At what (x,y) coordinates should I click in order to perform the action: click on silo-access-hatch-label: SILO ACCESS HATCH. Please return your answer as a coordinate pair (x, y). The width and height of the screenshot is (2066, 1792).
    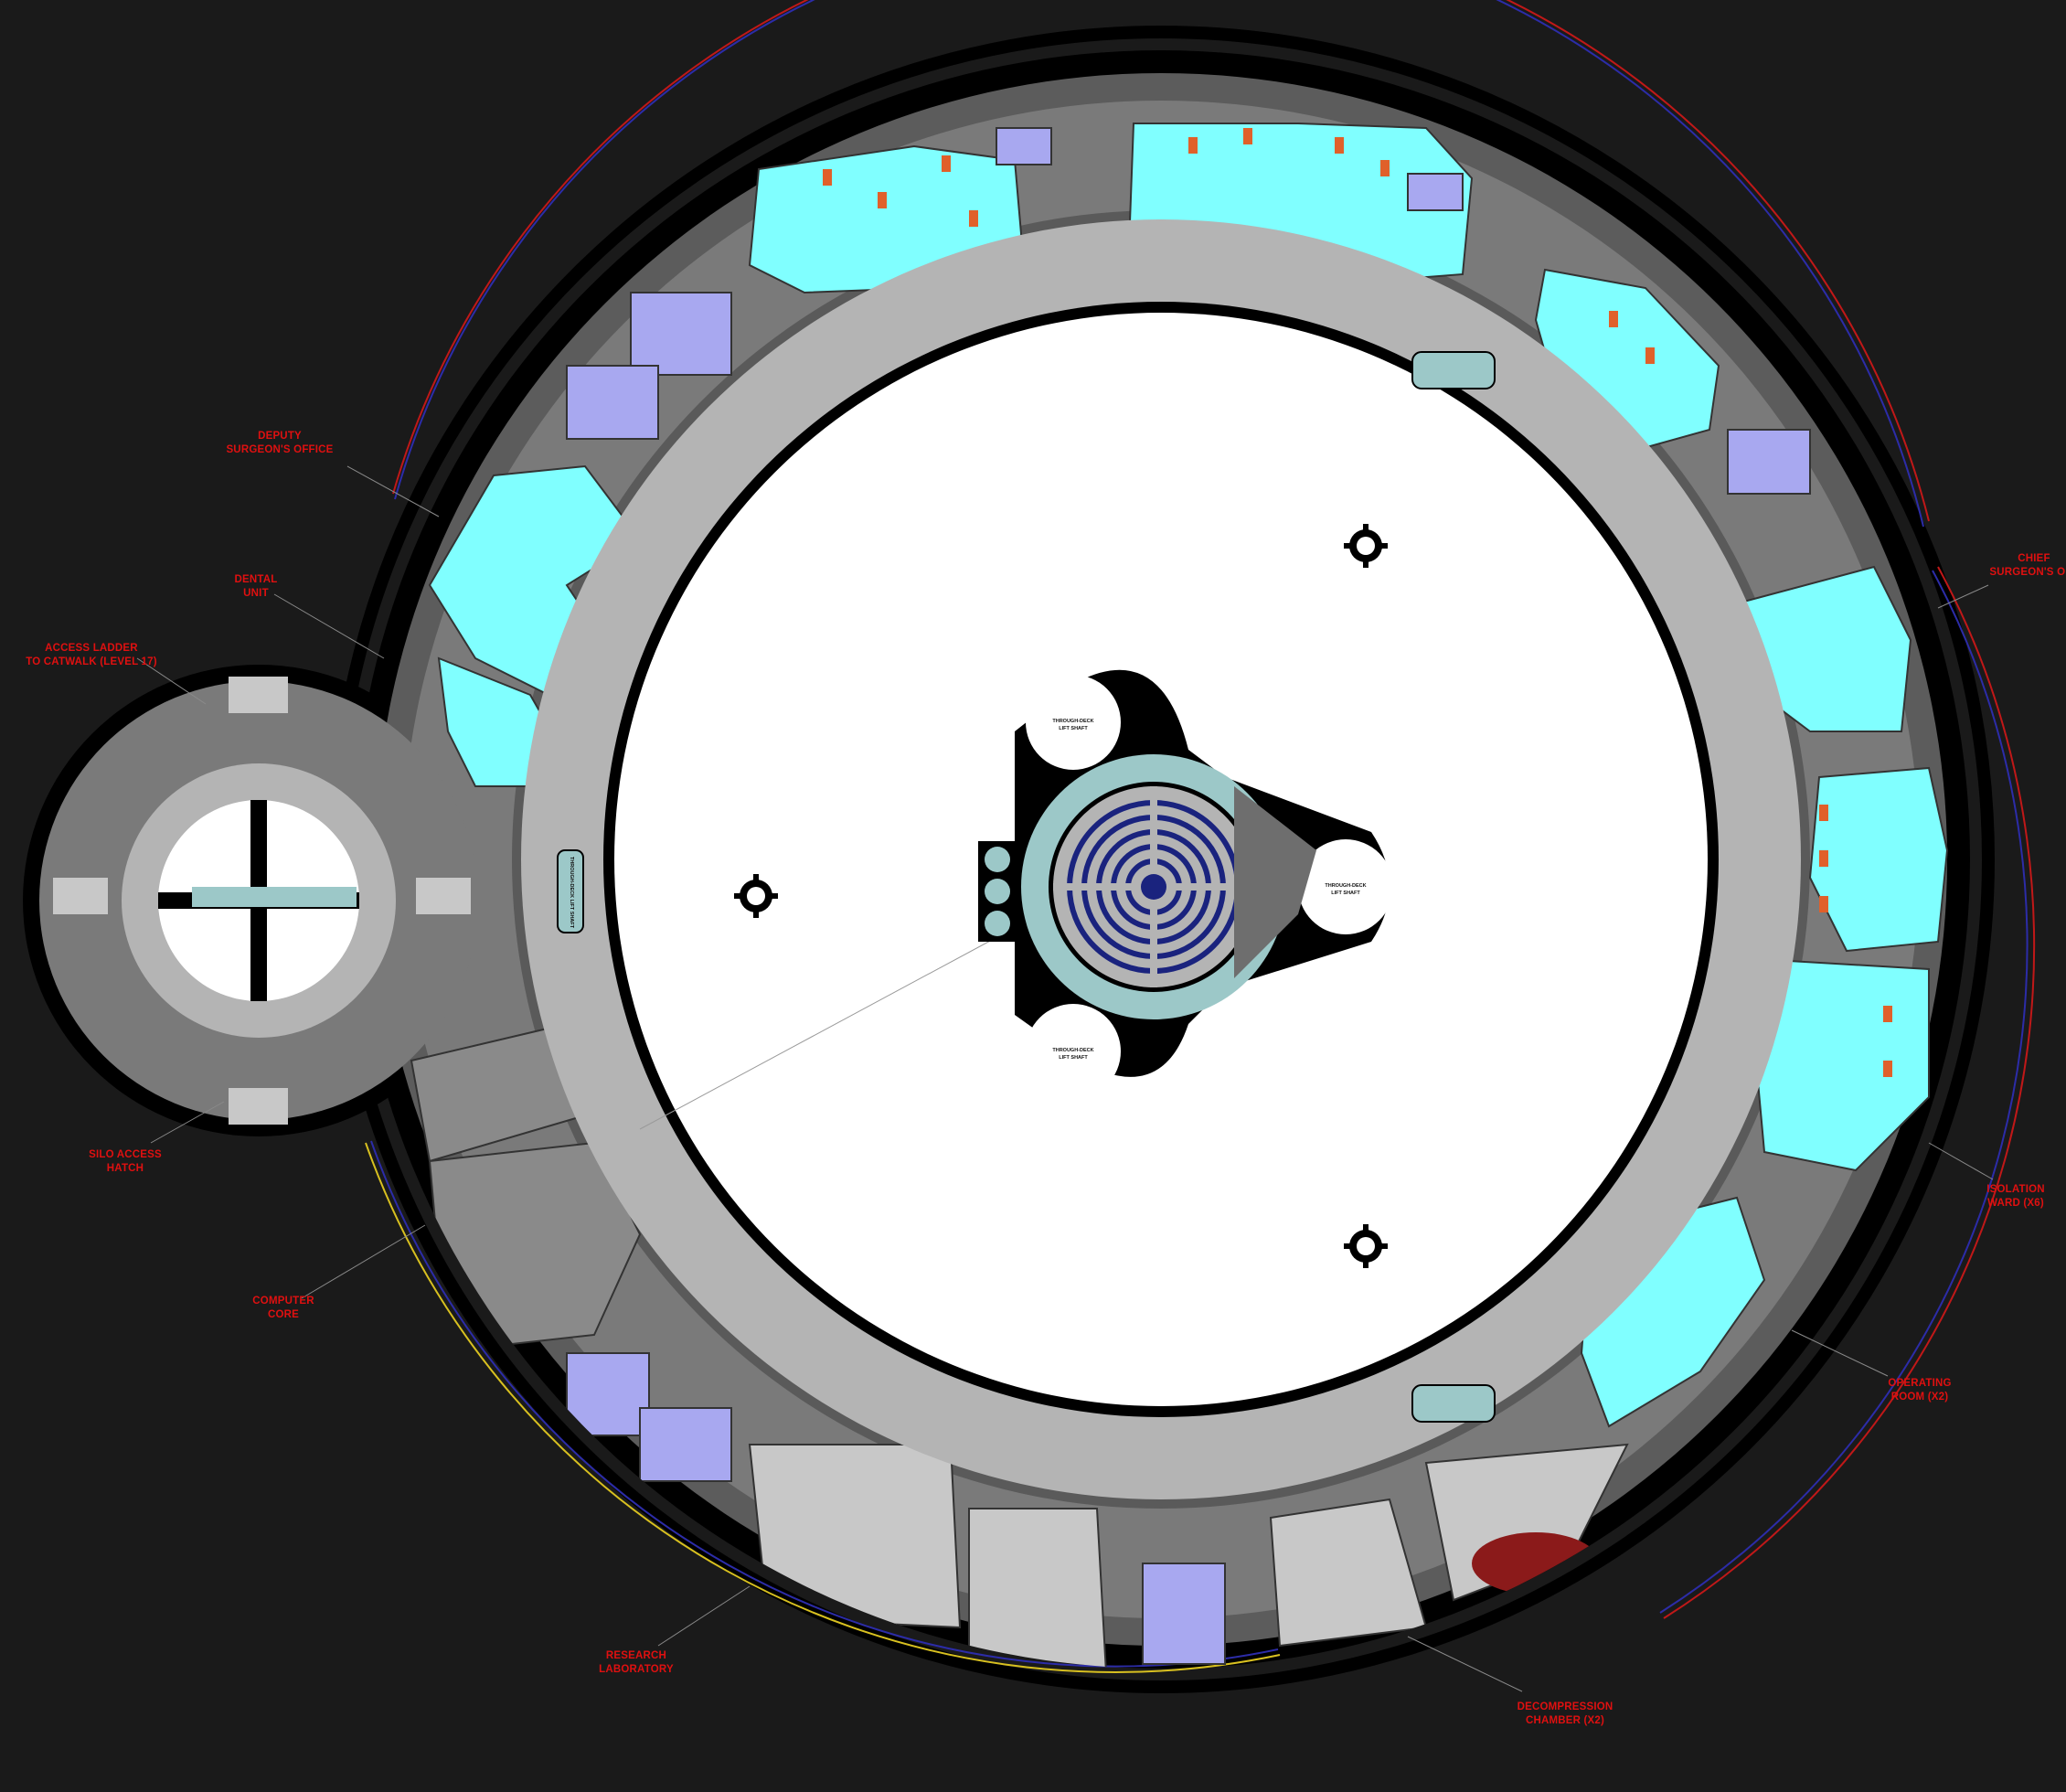
    Looking at the image, I should click on (125, 1161).